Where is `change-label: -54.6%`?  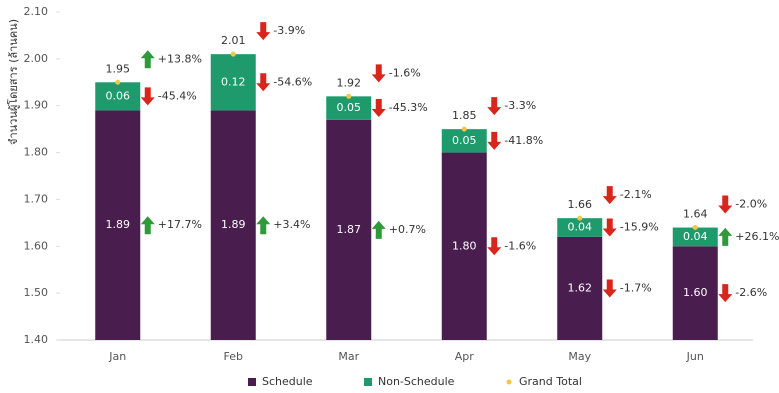
change-label: -54.6% is located at coordinates (292, 81).